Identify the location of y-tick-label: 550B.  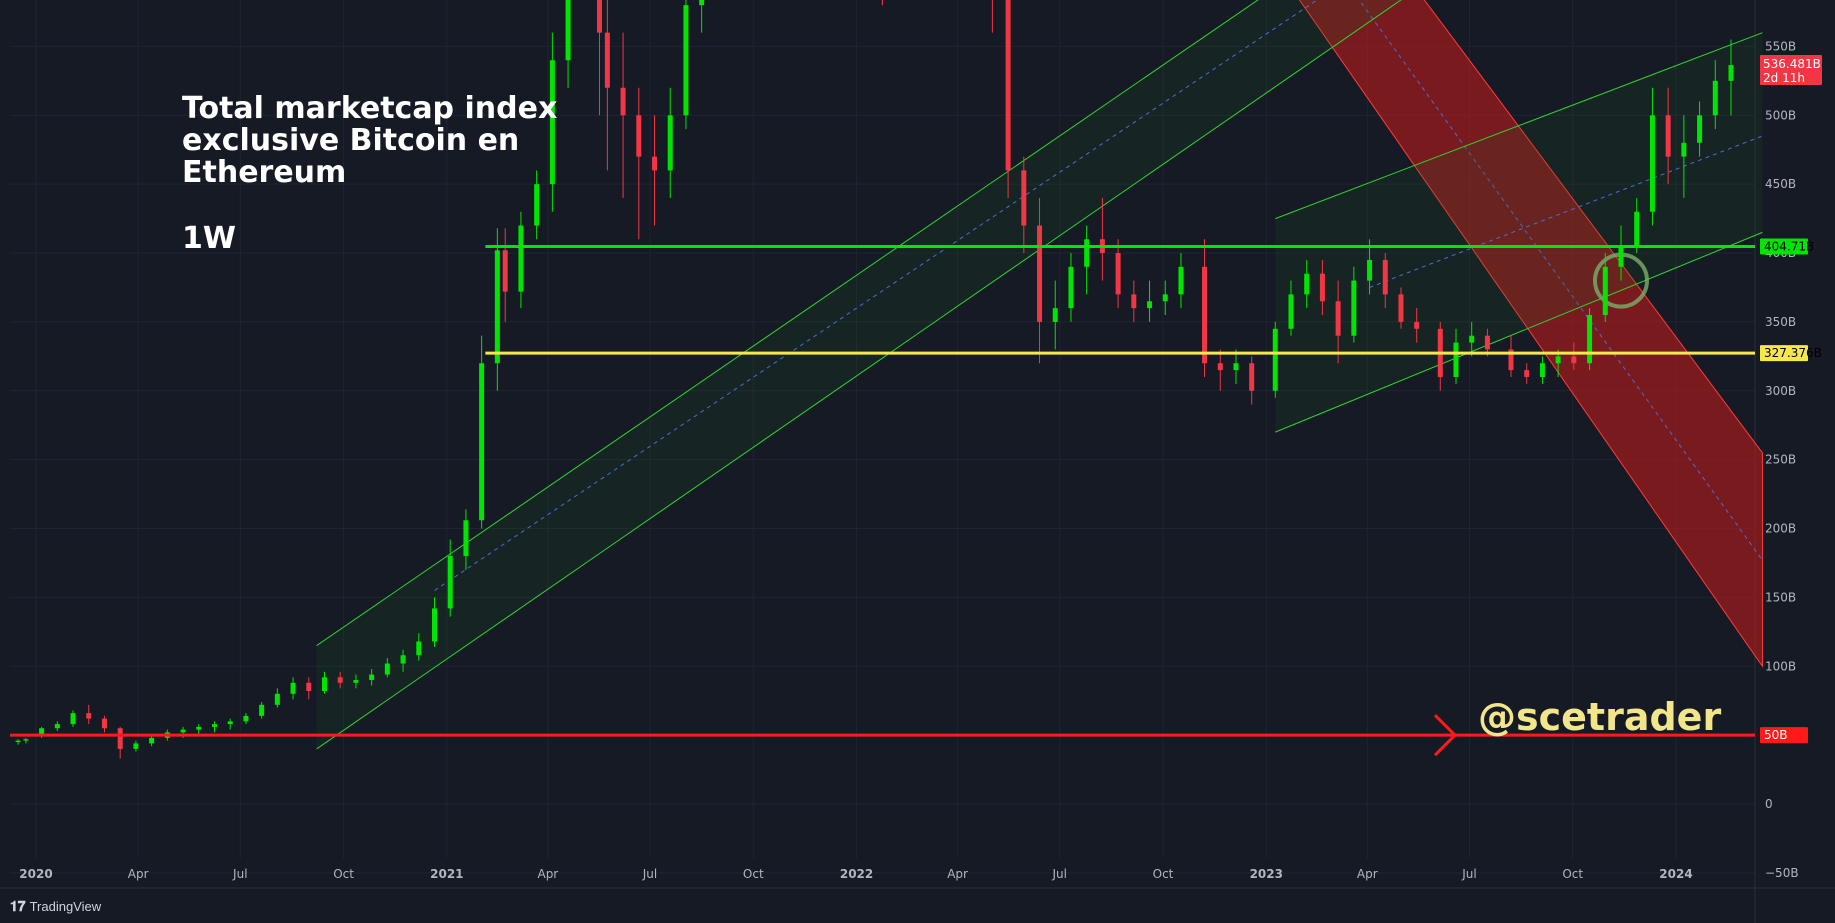
(1780, 46).